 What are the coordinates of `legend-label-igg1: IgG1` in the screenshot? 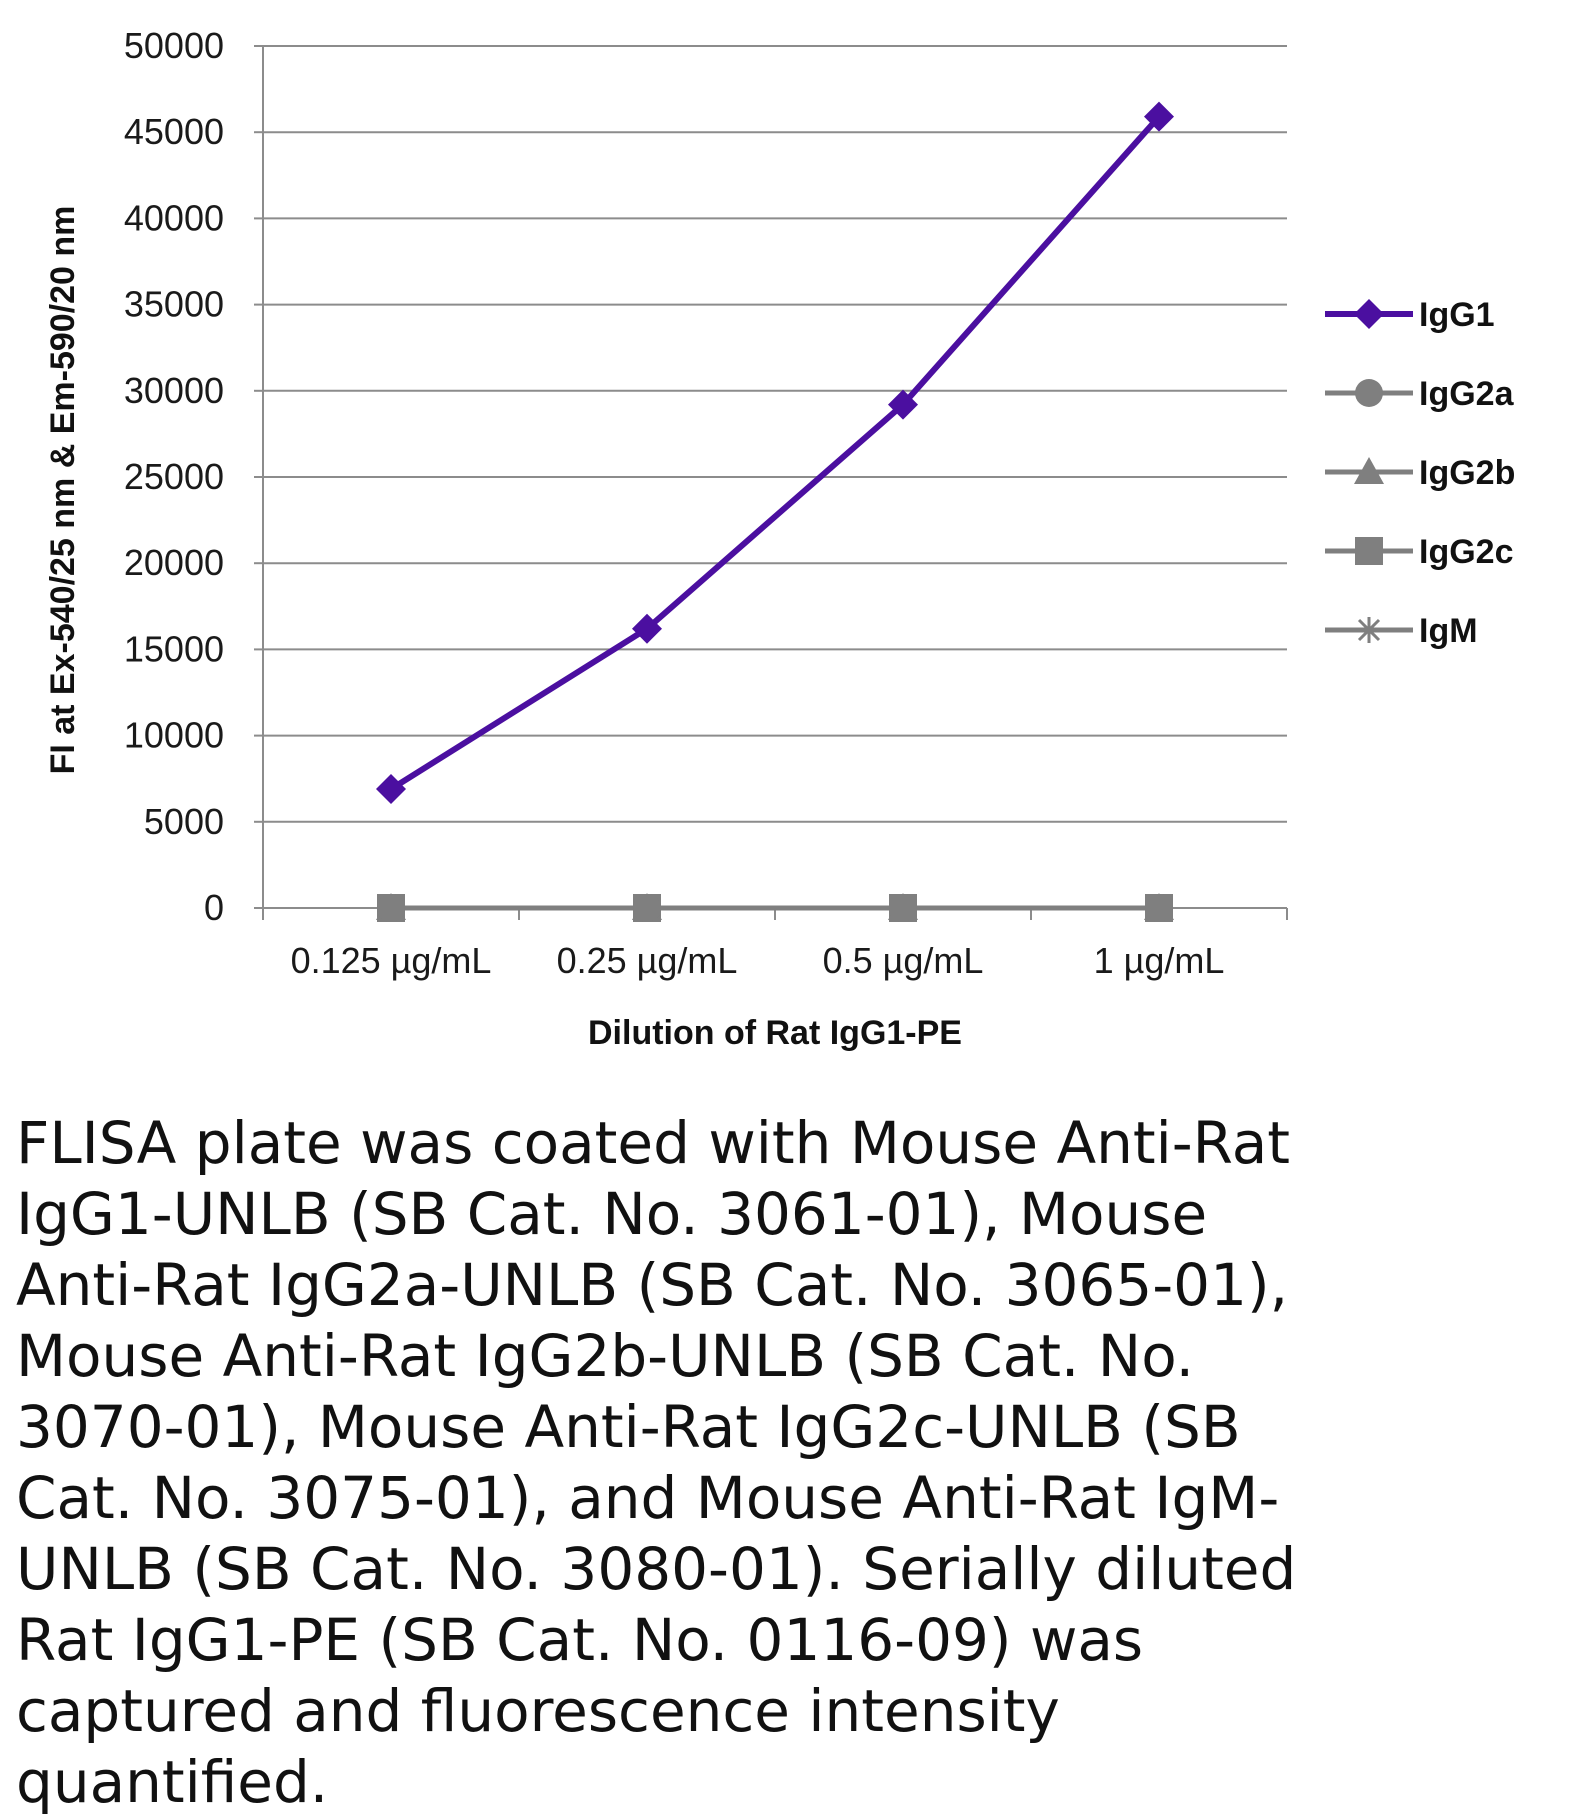 It's located at (1457, 315).